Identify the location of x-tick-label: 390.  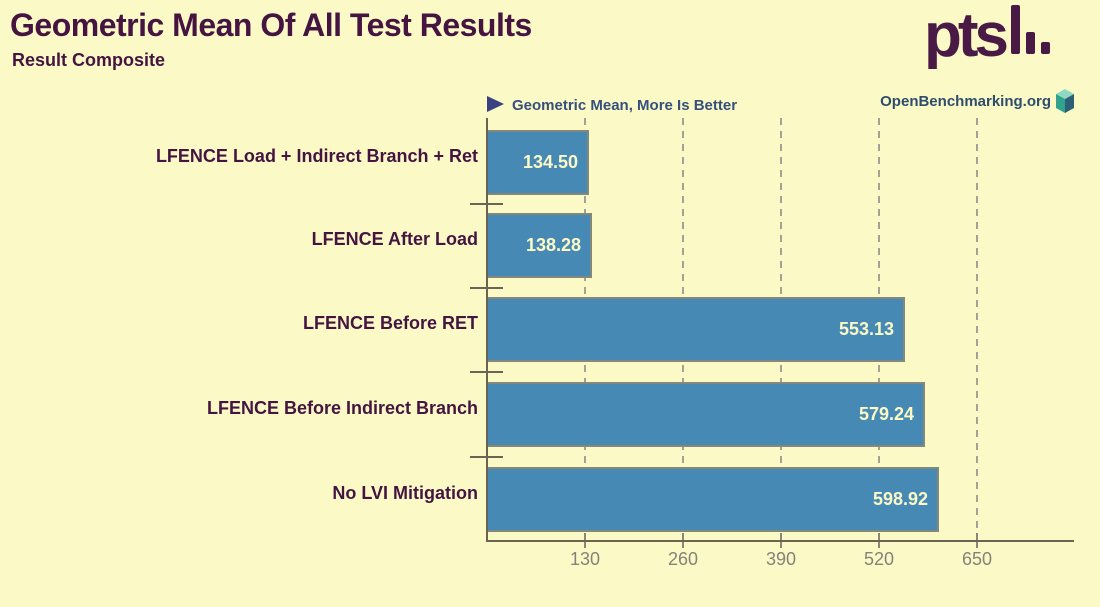
(781, 559).